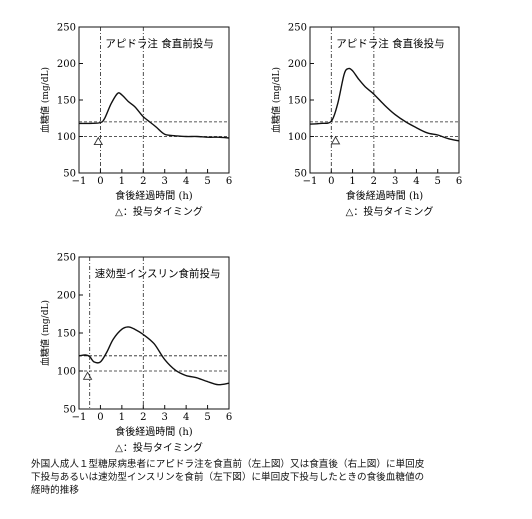  What do you see at coordinates (158, 273) in the screenshot?
I see `panel-annotation: 速効型インスリン食前投与` at bounding box center [158, 273].